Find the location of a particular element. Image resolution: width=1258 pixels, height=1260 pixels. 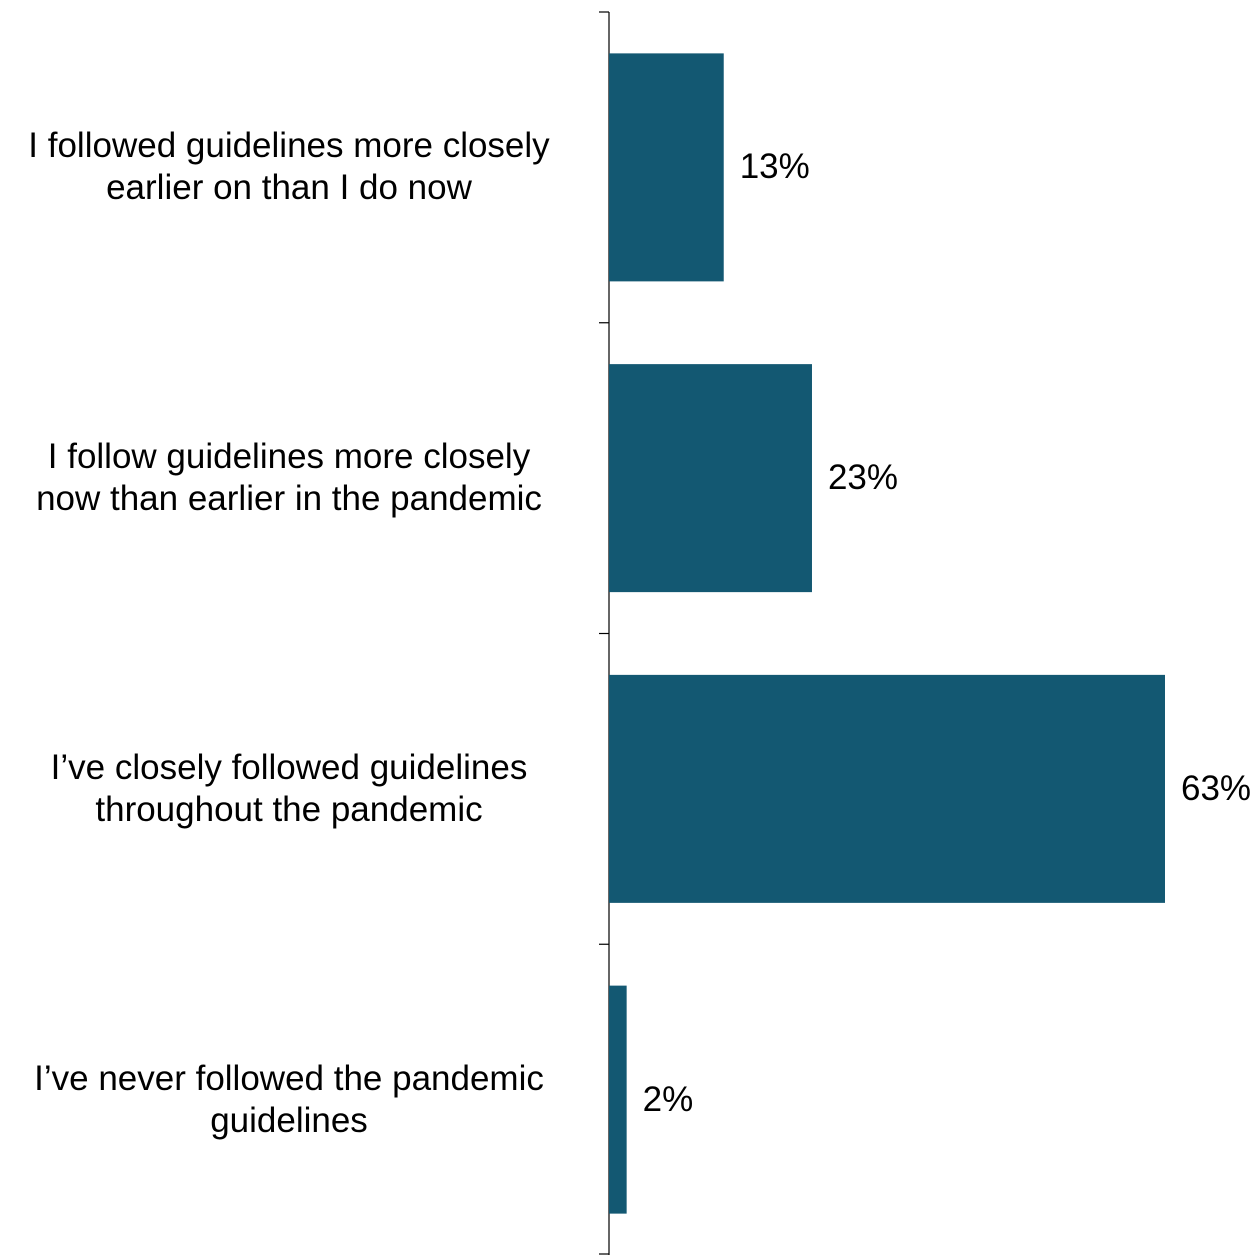

category-label-line: earlier on than I do now is located at coordinates (289, 188).